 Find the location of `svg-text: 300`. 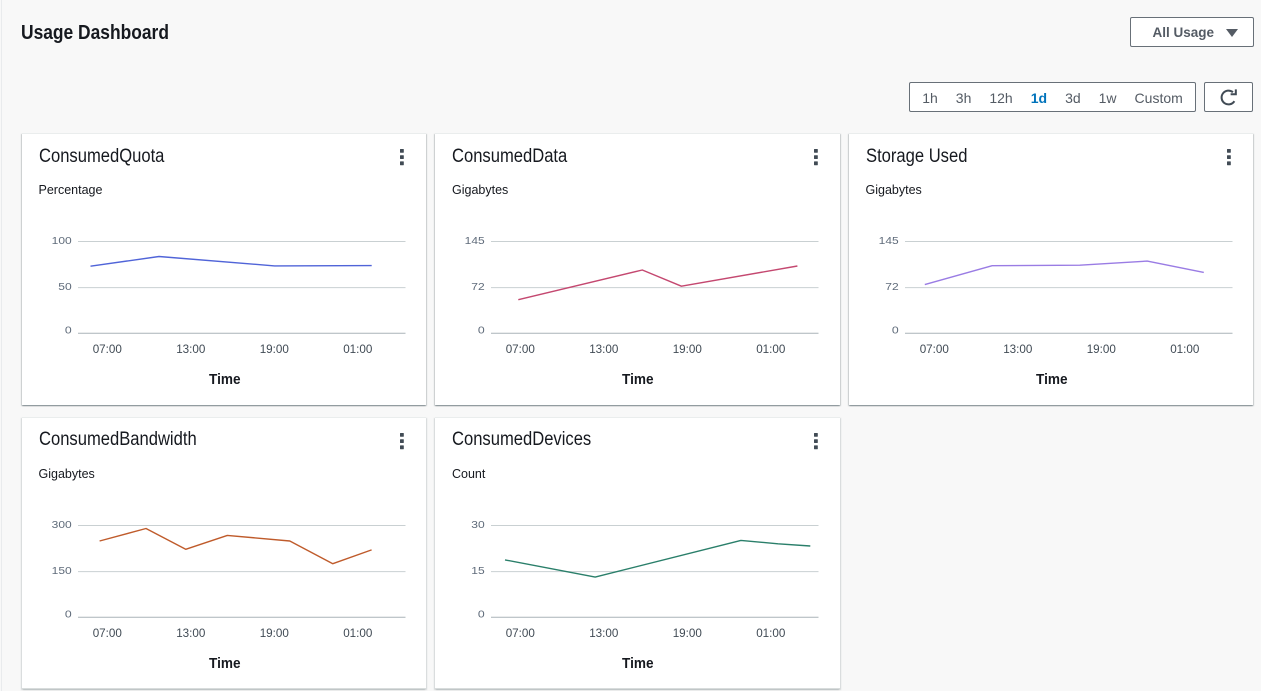

svg-text: 300 is located at coordinates (61, 525).